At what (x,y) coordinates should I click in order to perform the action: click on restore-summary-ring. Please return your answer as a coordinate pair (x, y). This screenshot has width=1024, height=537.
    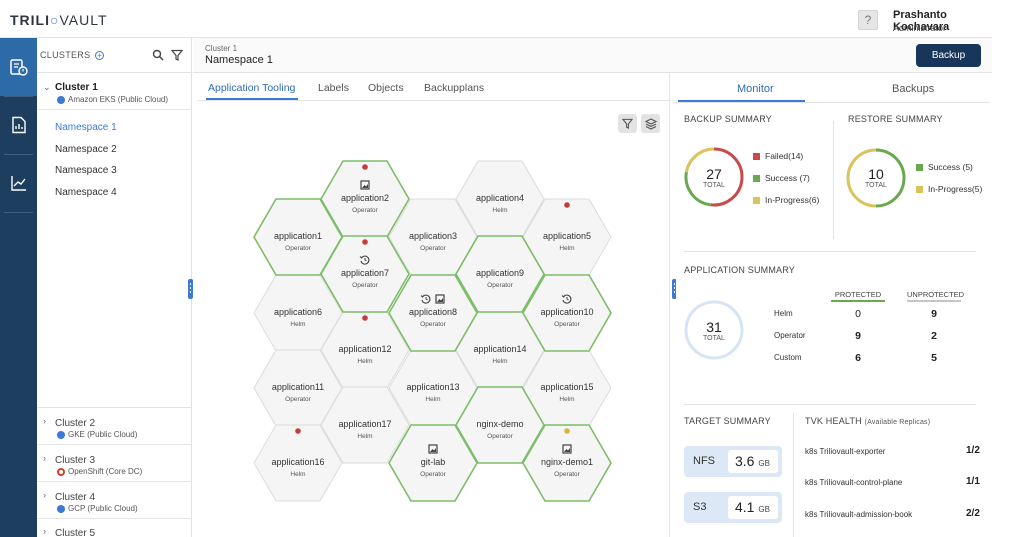
    Looking at the image, I should click on (876, 178).